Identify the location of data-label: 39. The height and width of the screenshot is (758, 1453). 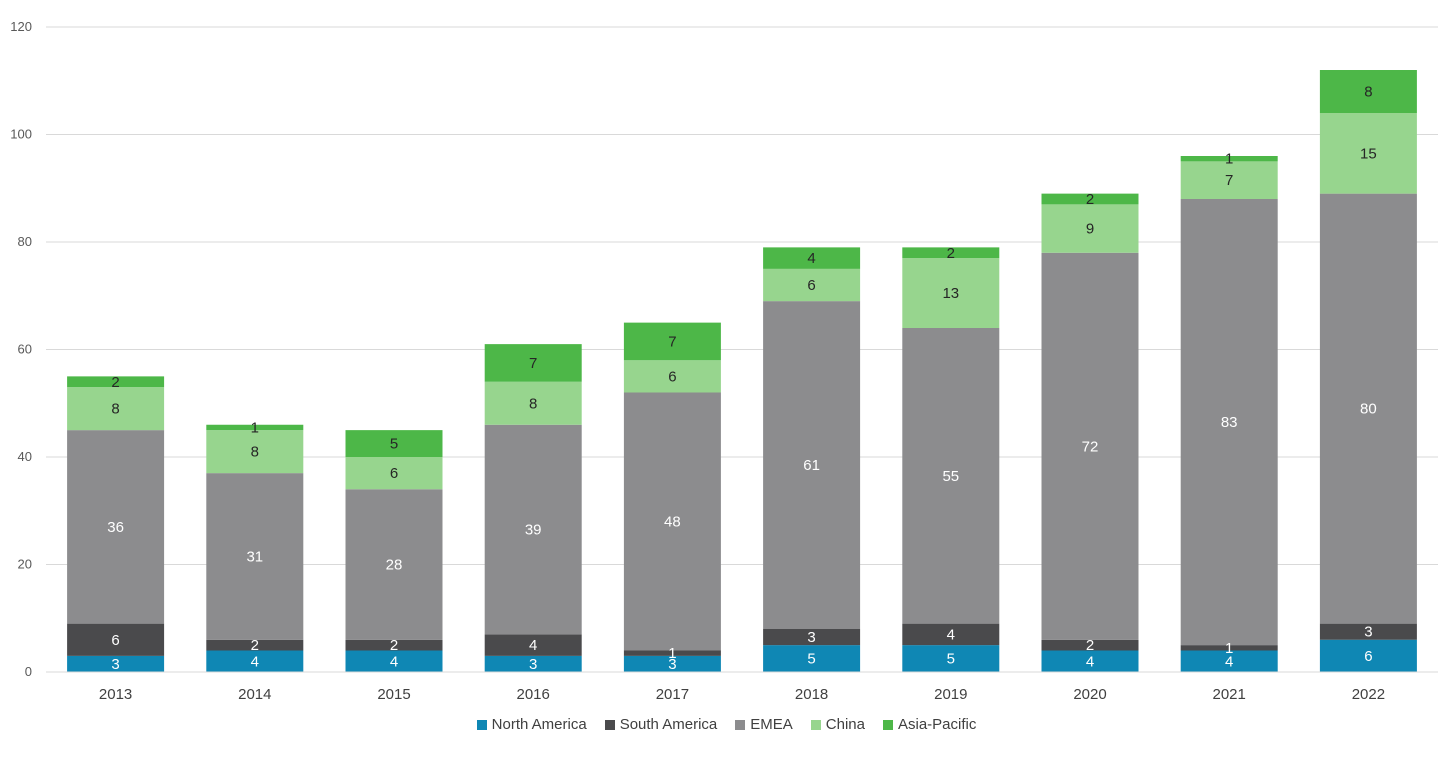
(533, 530).